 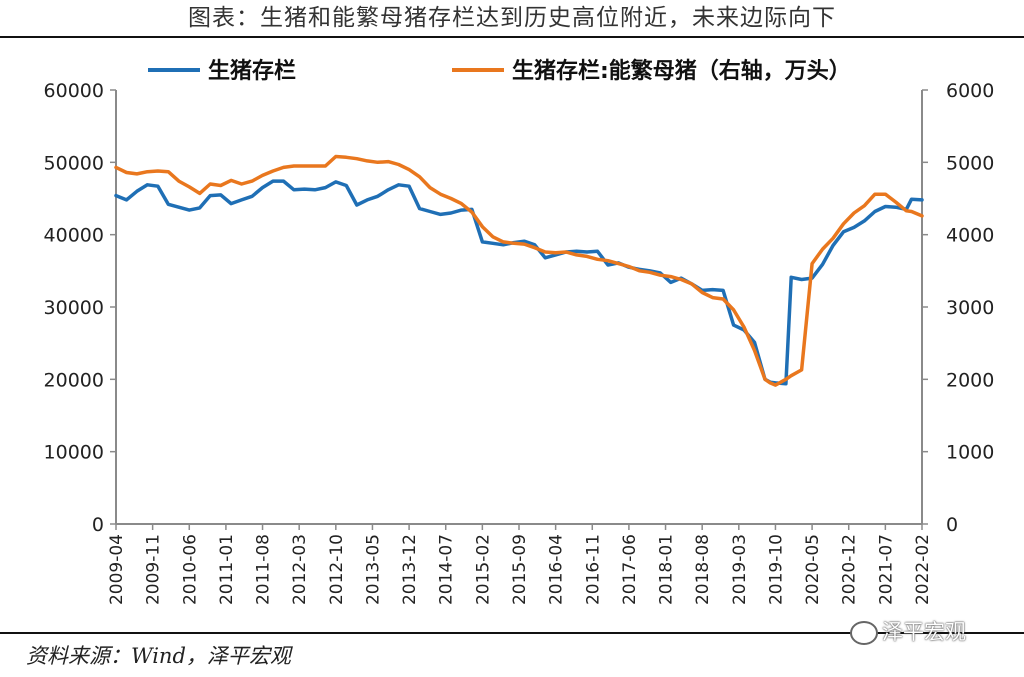 I want to click on x-tick-label: 2013-12, so click(x=410, y=569).